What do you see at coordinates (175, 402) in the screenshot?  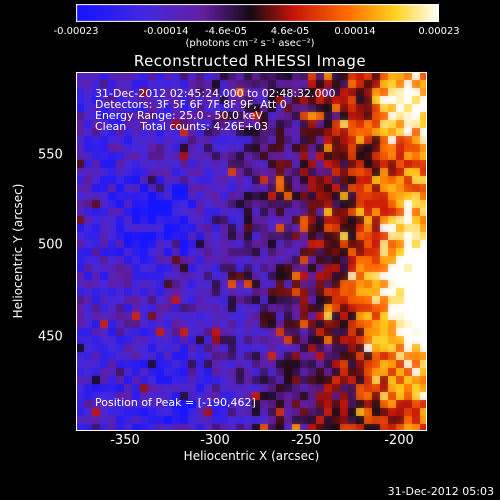 I see `peak-position-label: Position of Peak = [-190,462]` at bounding box center [175, 402].